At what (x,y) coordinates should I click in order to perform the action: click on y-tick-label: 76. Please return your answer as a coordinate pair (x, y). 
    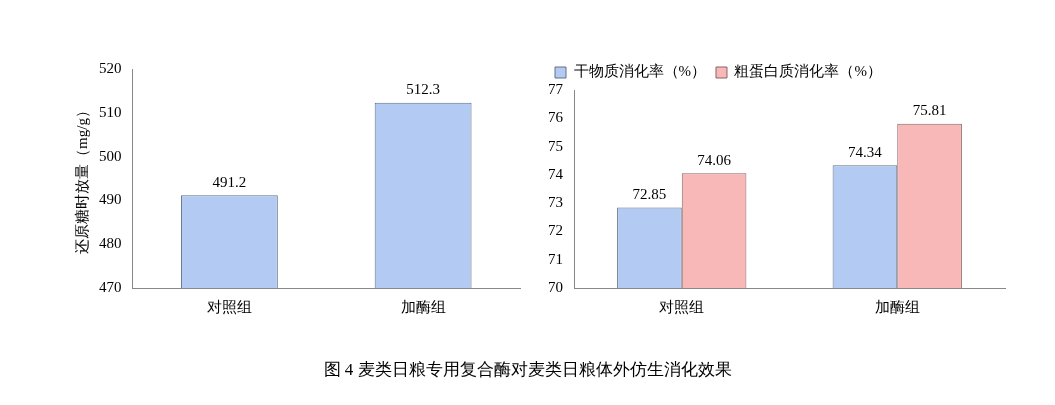
    Looking at the image, I should click on (556, 117).